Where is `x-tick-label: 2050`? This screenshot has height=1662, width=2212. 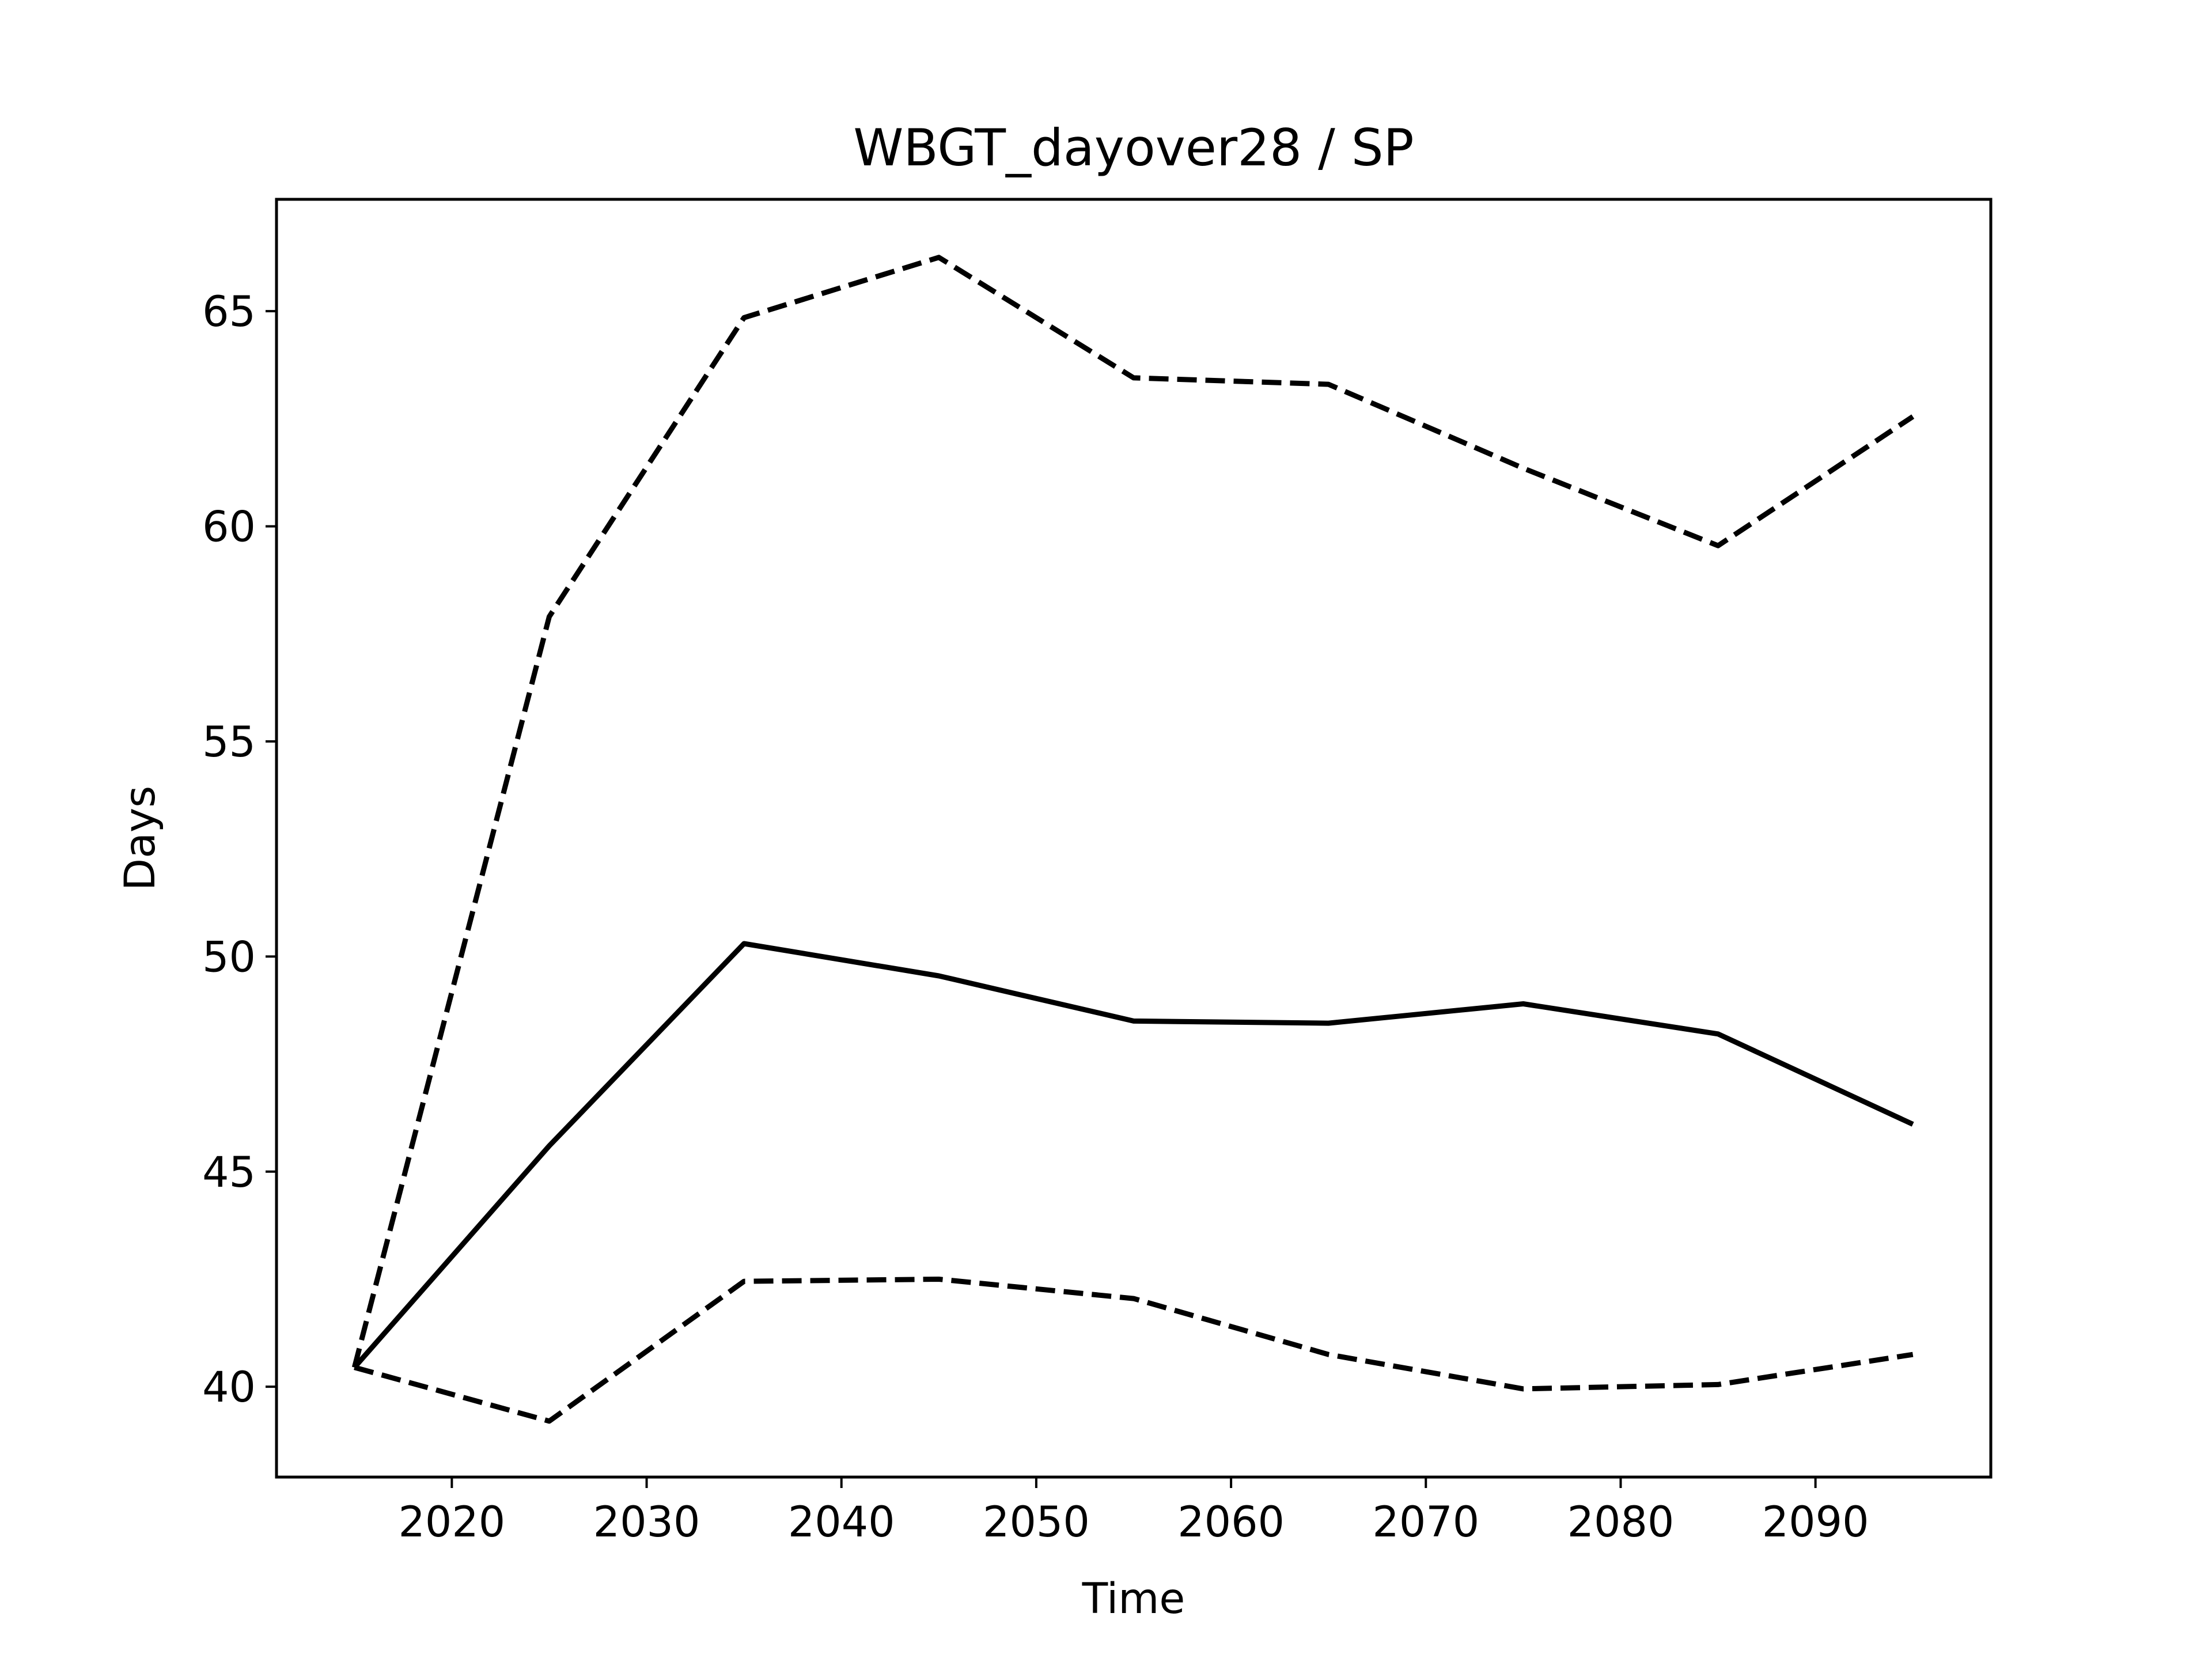 x-tick-label: 2050 is located at coordinates (1036, 1523).